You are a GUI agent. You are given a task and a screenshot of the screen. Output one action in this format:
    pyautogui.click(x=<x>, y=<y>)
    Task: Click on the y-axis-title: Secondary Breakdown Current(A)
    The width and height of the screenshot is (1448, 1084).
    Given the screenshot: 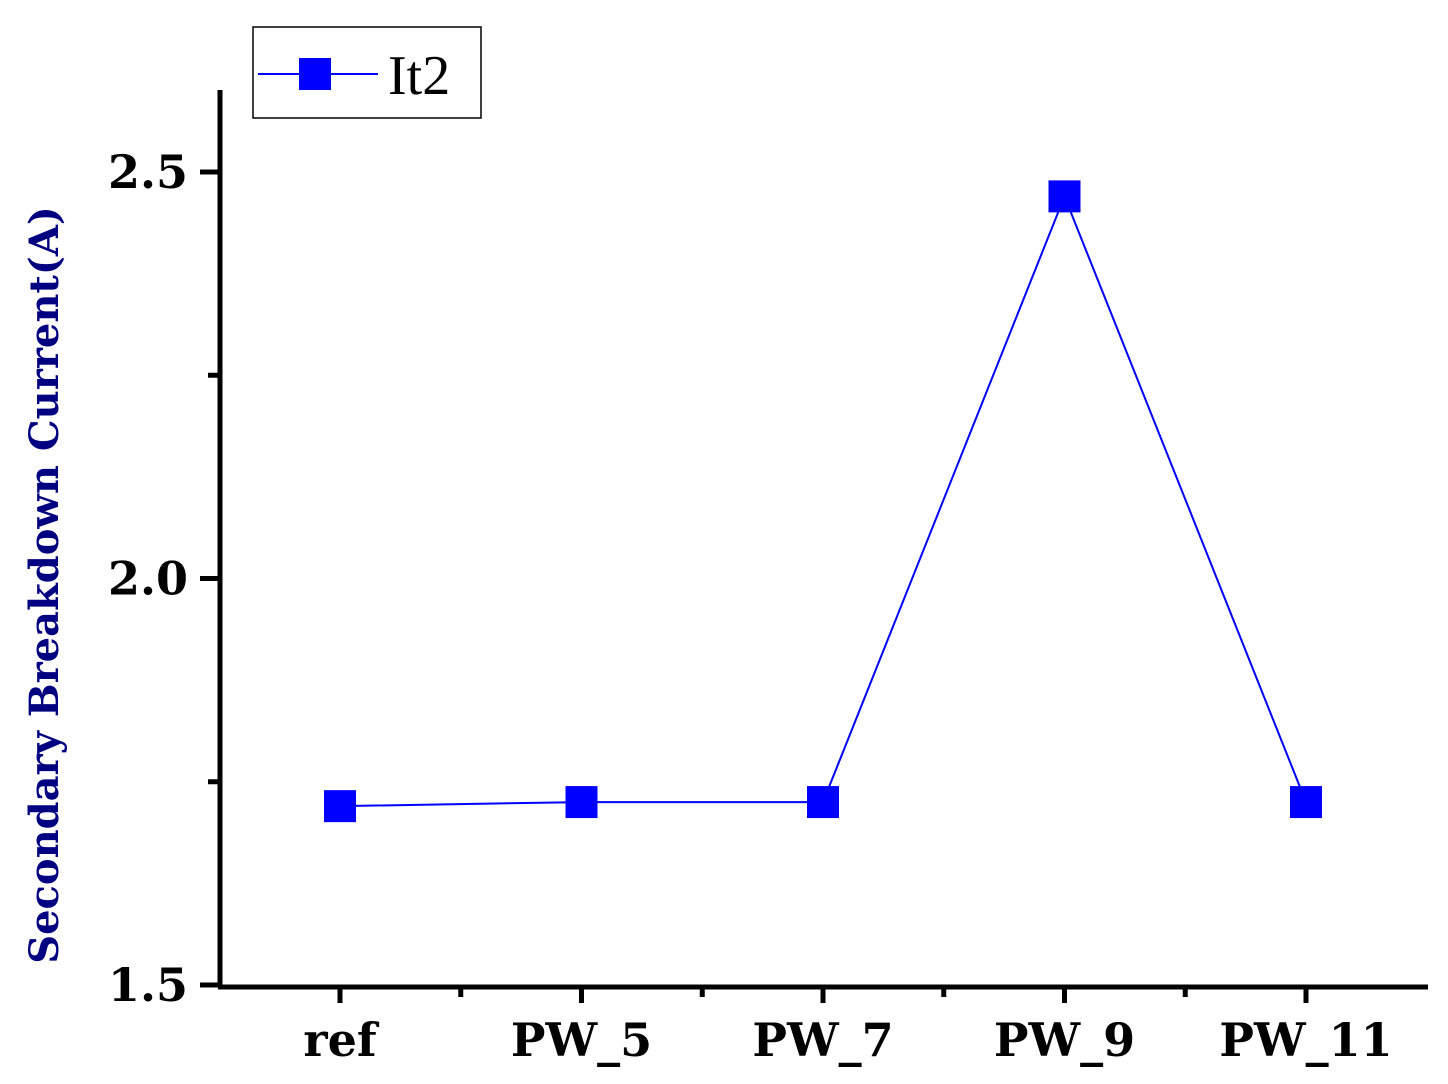 What is the action you would take?
    pyautogui.click(x=44, y=585)
    